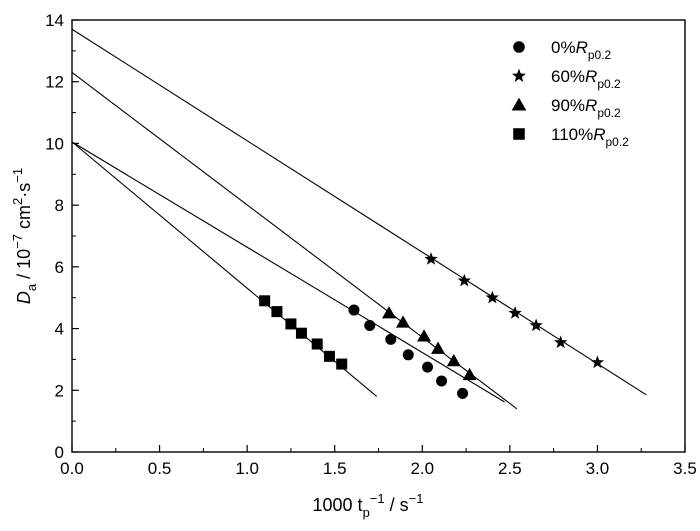 The image size is (700, 531). What do you see at coordinates (59, 205) in the screenshot?
I see `y-tick-label: 8` at bounding box center [59, 205].